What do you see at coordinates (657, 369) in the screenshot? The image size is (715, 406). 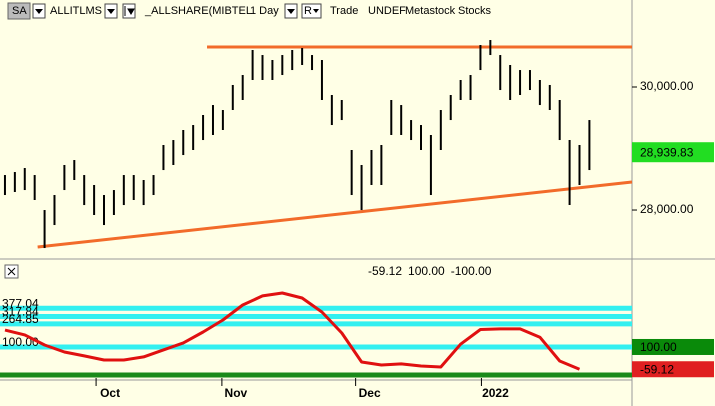 I see `last-value-label: -59.12` at bounding box center [657, 369].